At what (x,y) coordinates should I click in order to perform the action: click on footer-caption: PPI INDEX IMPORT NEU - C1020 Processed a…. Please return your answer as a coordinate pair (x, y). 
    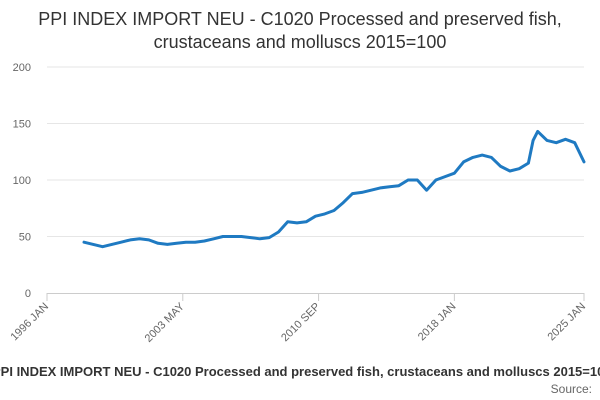
    Looking at the image, I should click on (300, 371).